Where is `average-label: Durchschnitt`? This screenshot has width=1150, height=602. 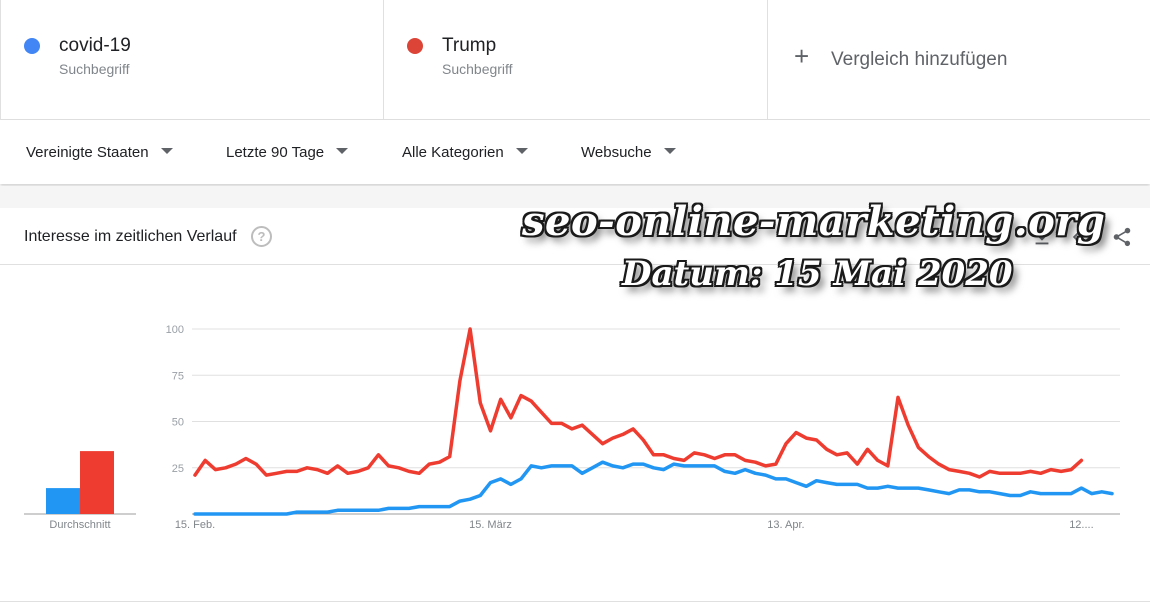
average-label: Durchschnitt is located at coordinates (79, 525).